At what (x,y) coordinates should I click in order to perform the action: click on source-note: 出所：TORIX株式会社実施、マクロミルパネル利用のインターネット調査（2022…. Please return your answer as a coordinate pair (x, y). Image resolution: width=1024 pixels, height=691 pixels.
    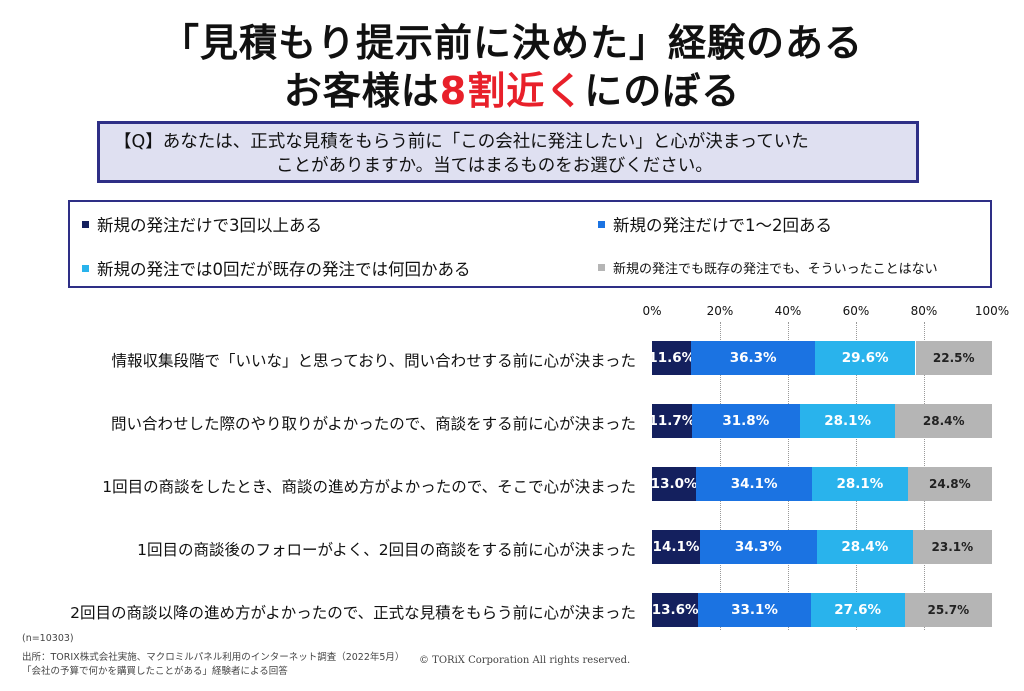
    Looking at the image, I should click on (213, 657).